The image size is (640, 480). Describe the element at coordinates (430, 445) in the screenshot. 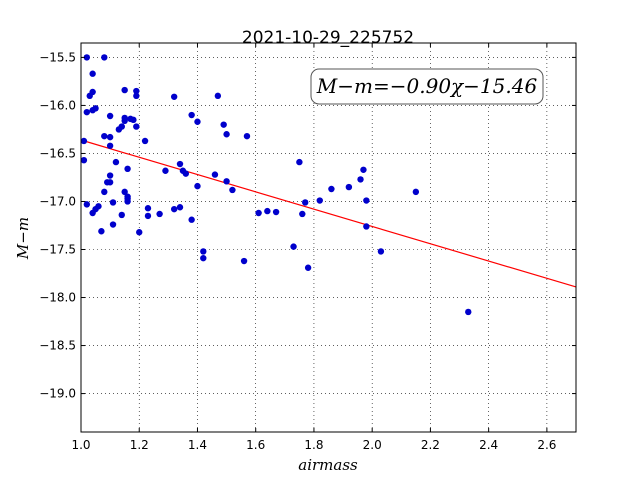

I see `x-tick-label: 2.2` at that location.